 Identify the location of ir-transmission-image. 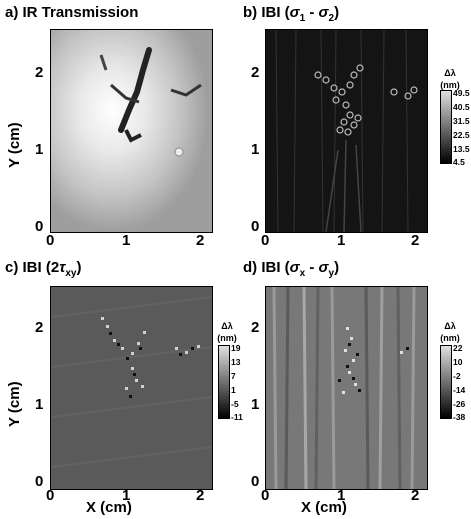
(131, 131).